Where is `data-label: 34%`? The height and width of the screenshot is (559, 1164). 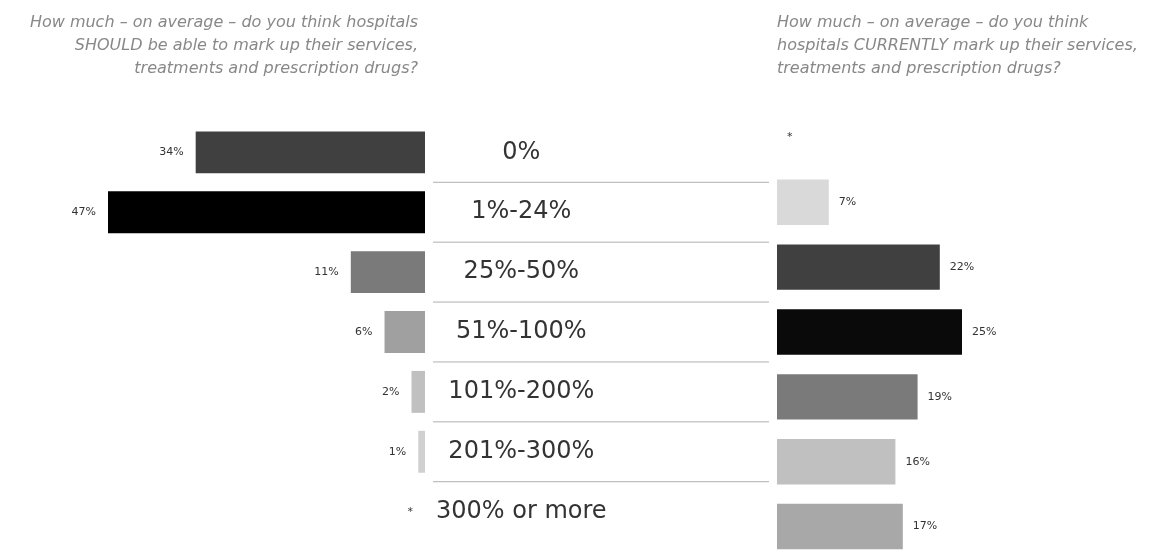 data-label: 34% is located at coordinates (171, 152).